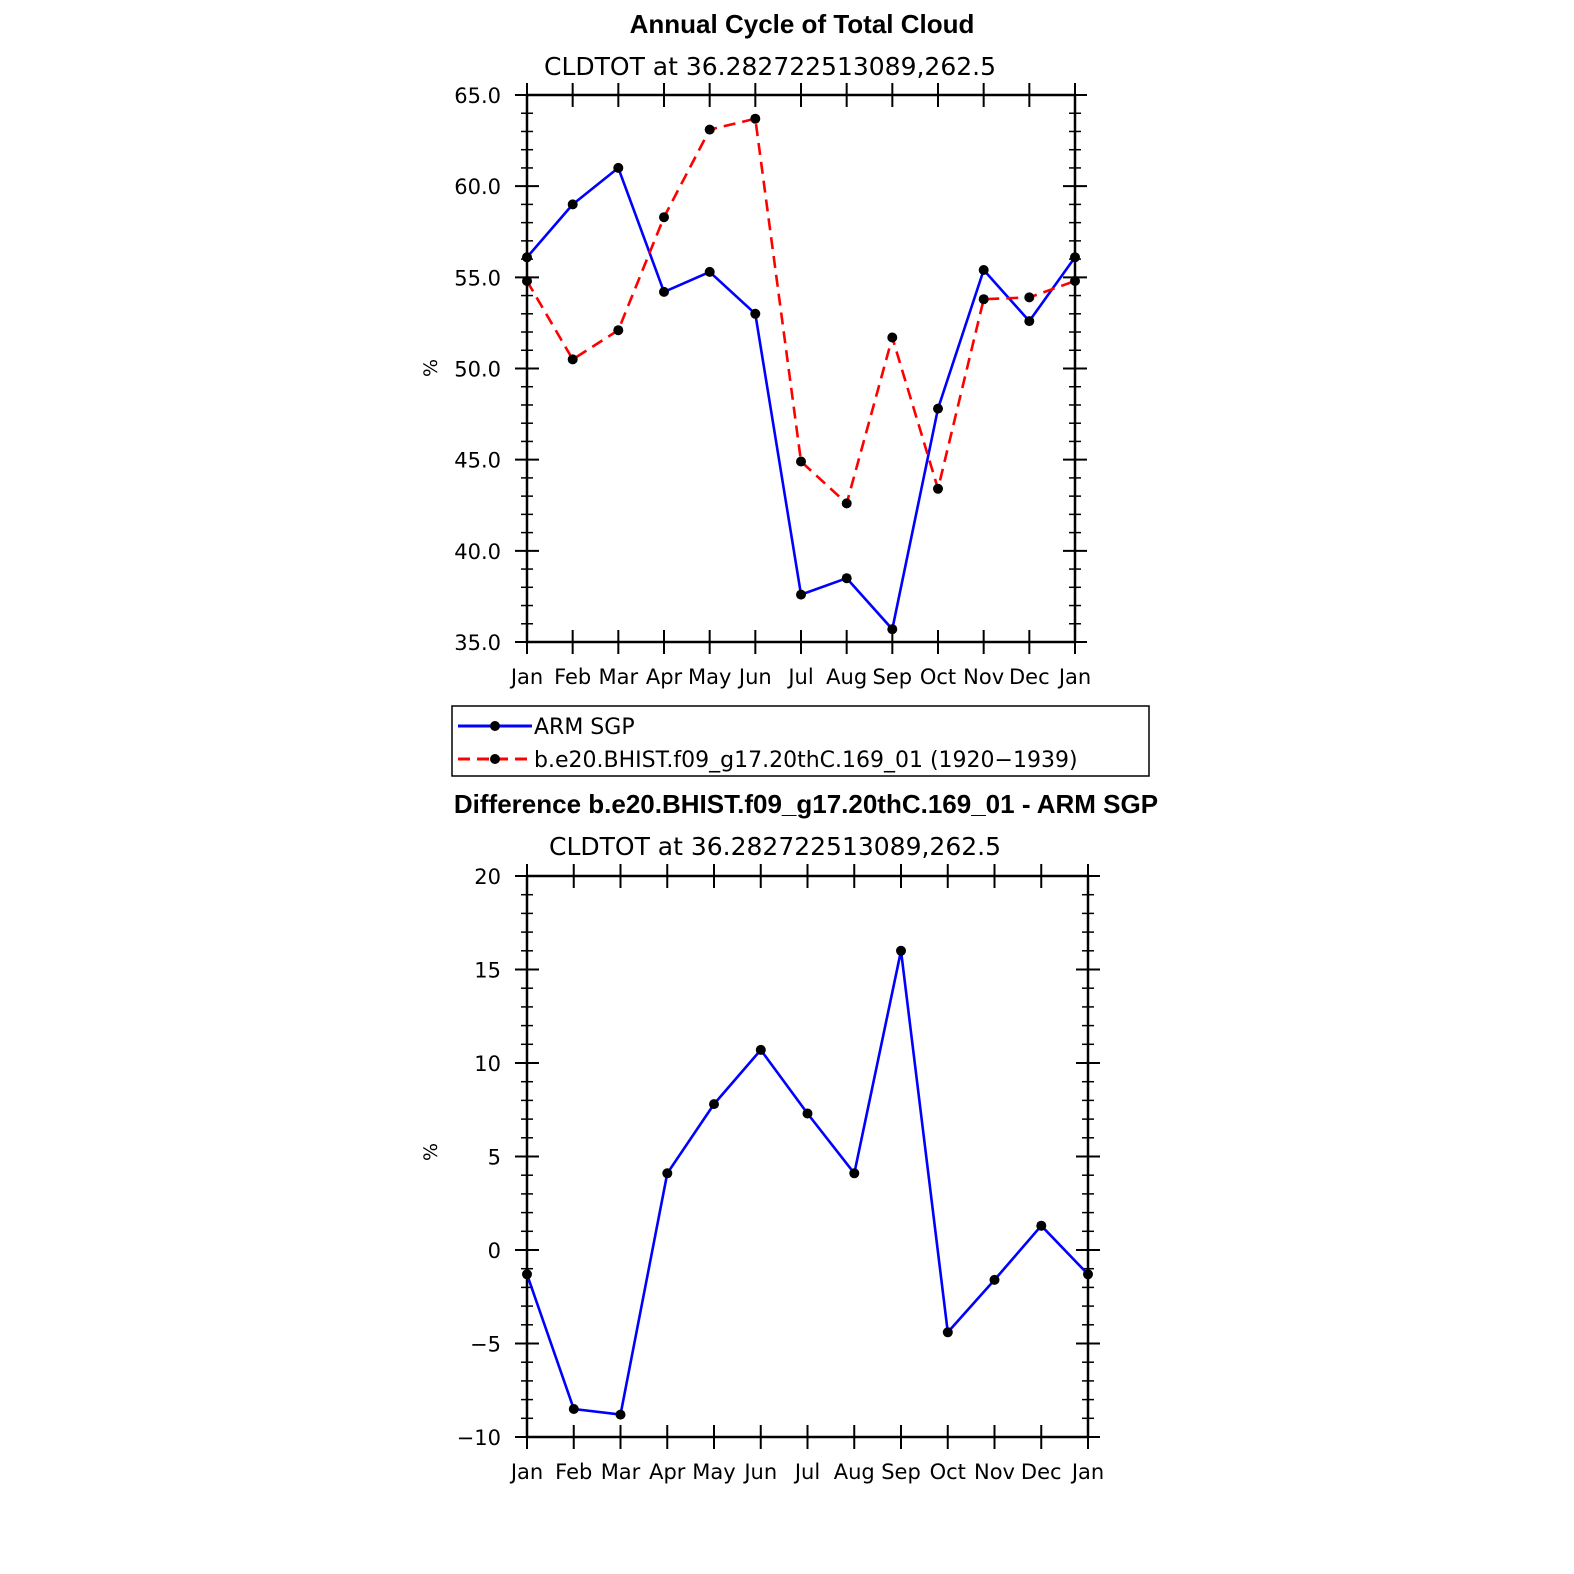 The width and height of the screenshot is (1574, 1574). Describe the element at coordinates (479, 1438) in the screenshot. I see `y-tick-label: −10` at that location.